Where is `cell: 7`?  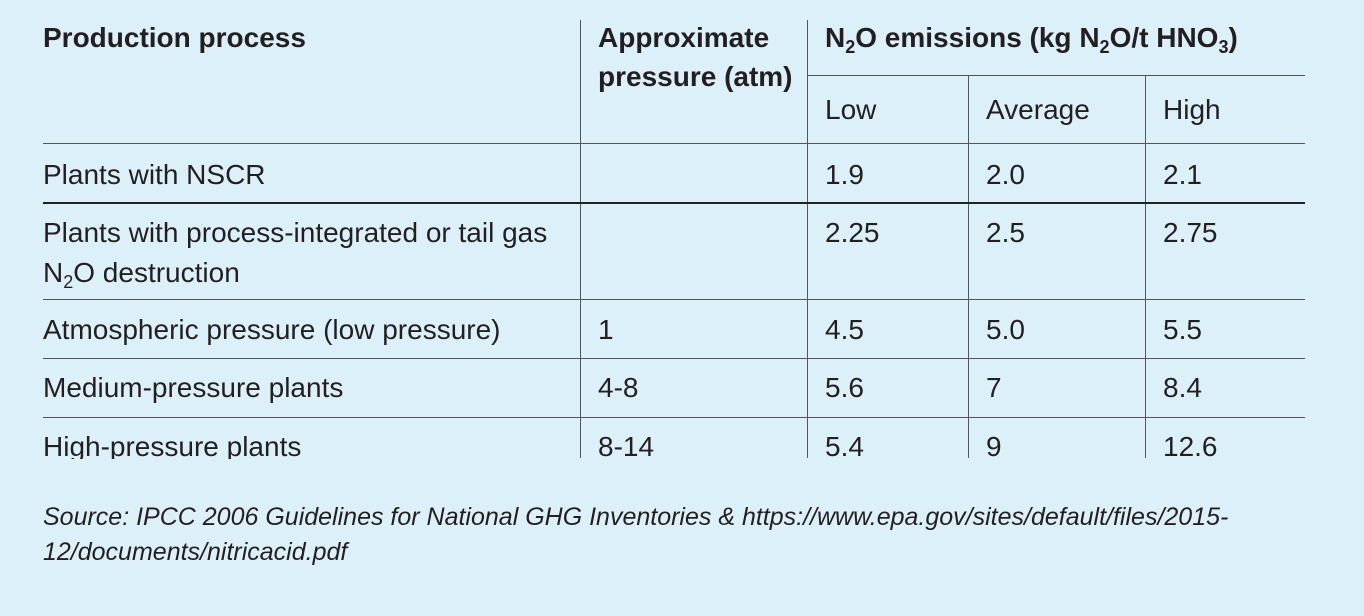
cell: 7 is located at coordinates (994, 387).